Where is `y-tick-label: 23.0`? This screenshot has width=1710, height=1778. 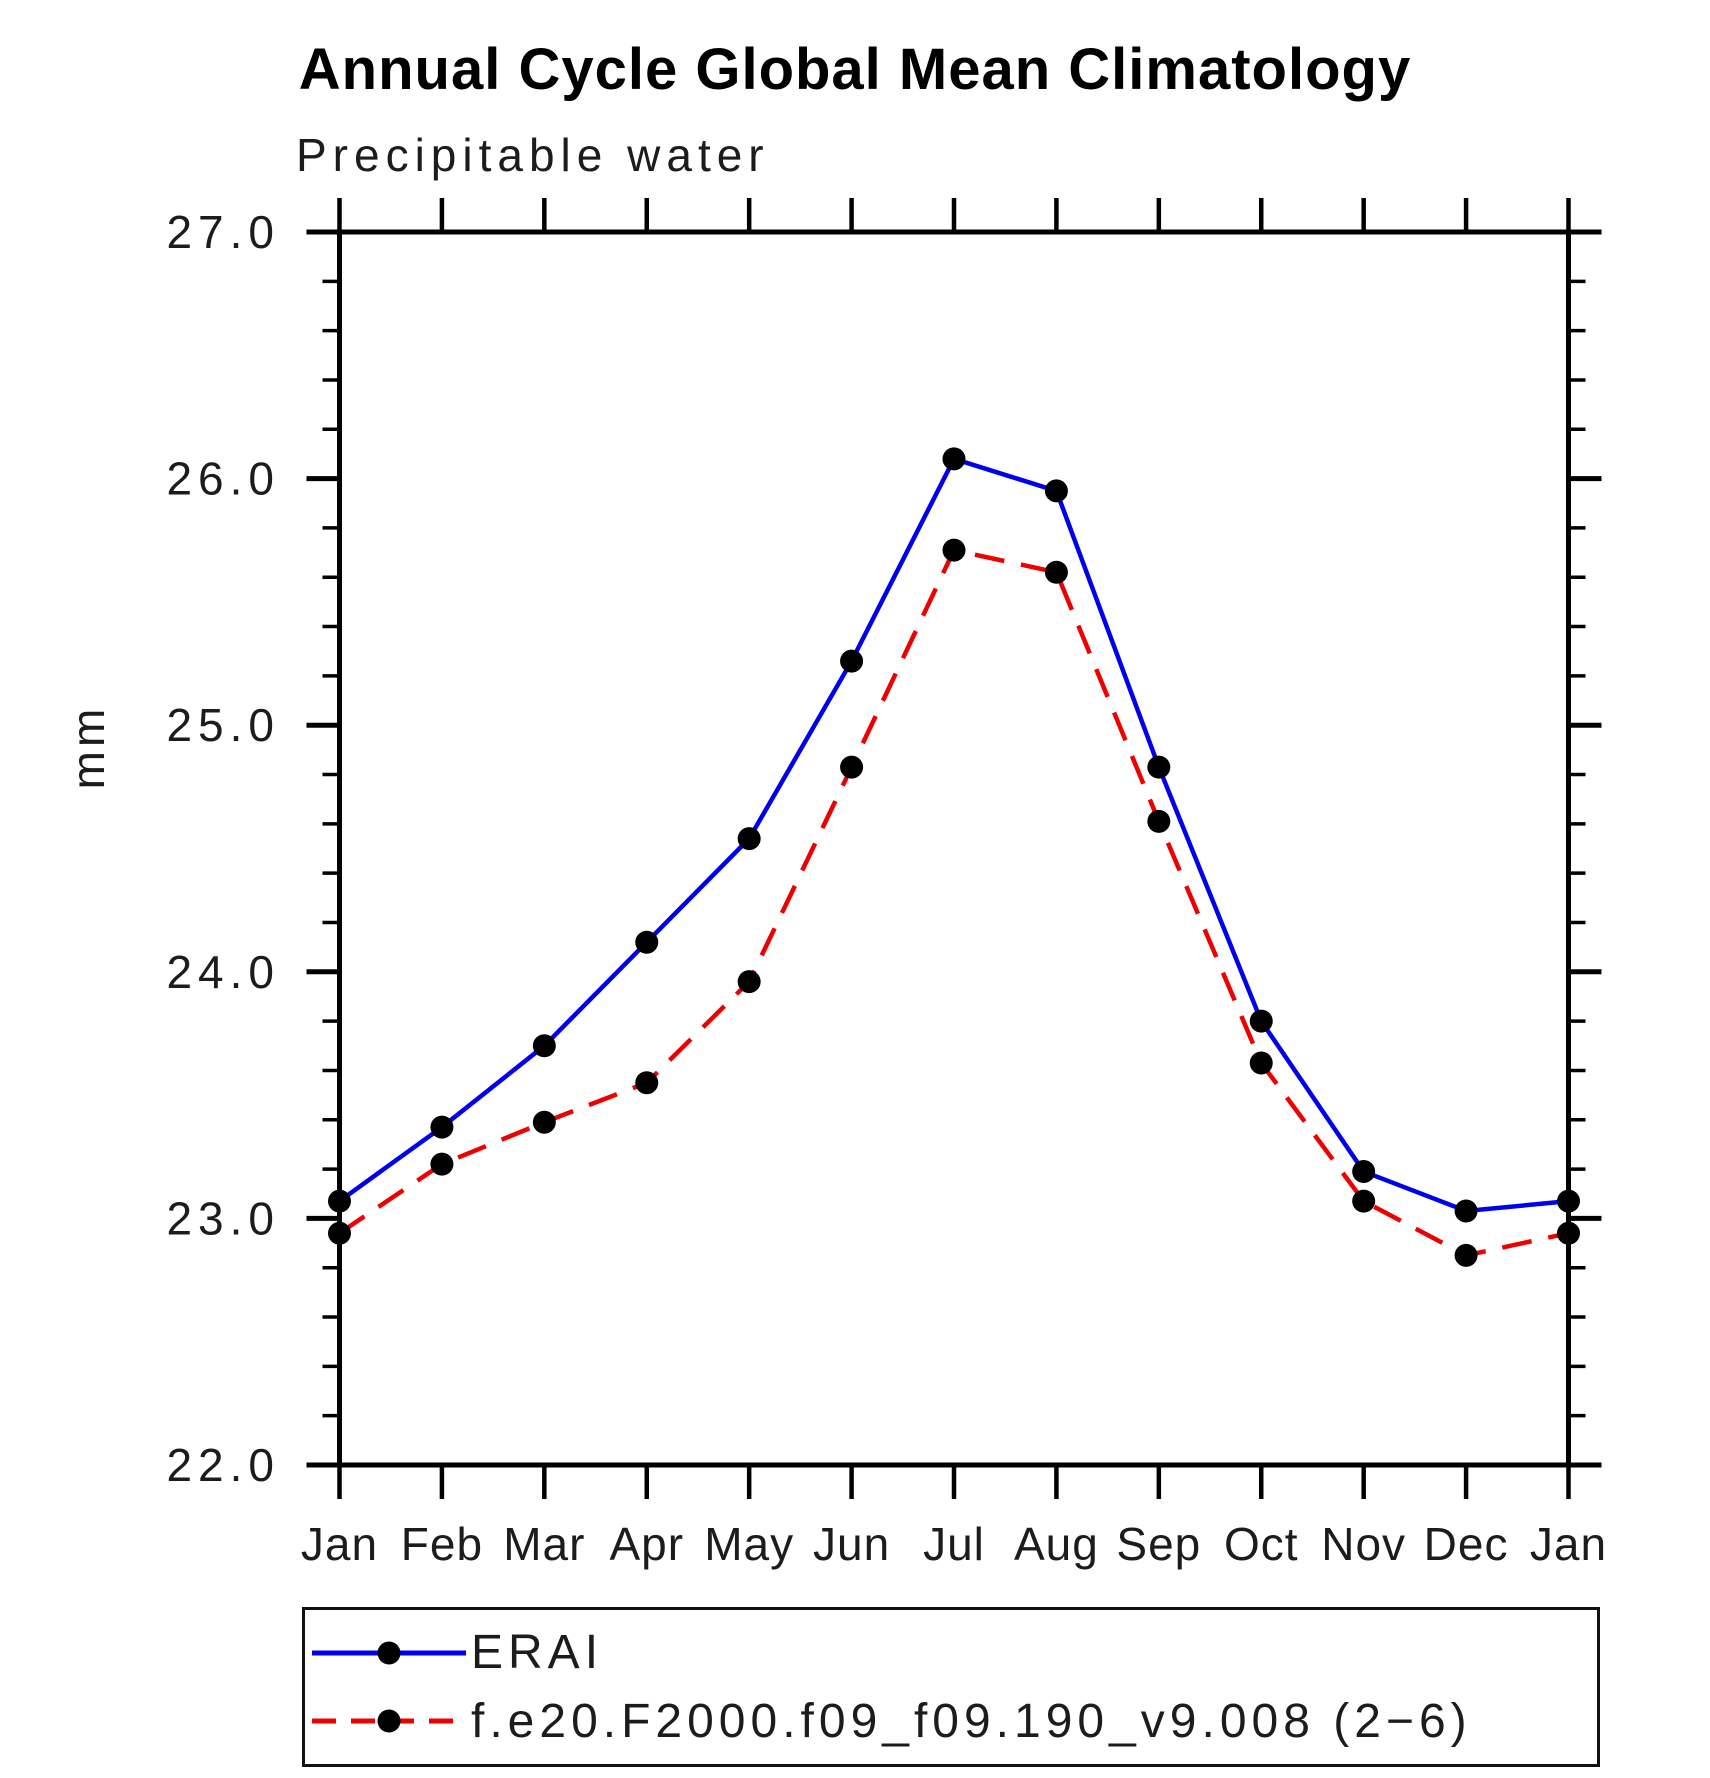 y-tick-label: 23.0 is located at coordinates (223, 1218).